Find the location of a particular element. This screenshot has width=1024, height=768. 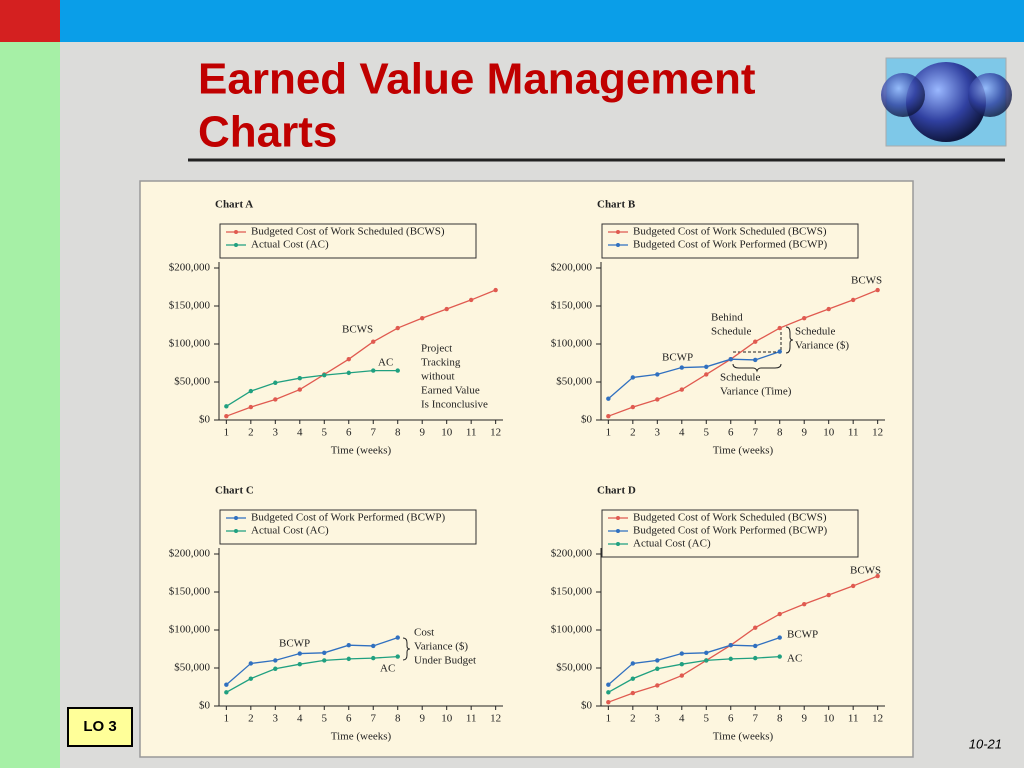

x-tick-label: 10 is located at coordinates (447, 719).